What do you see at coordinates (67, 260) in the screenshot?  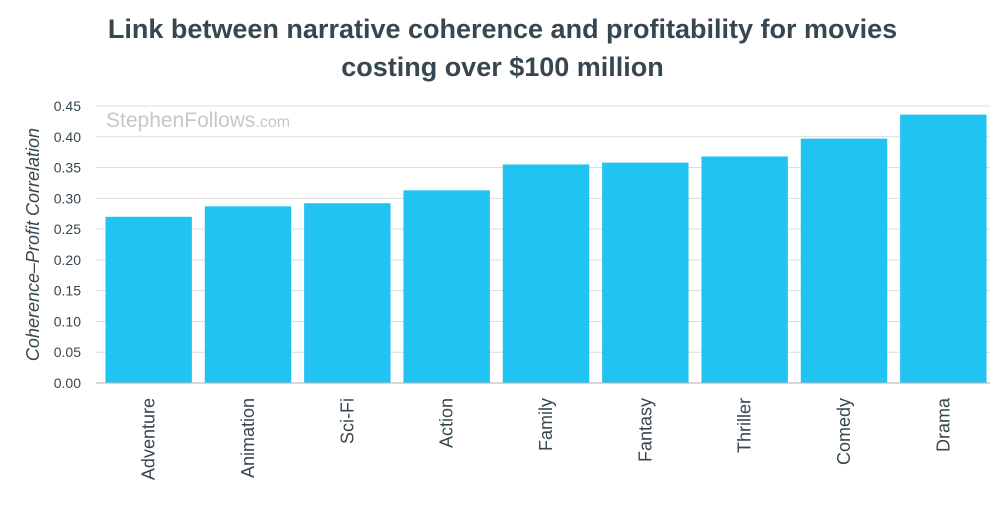 I see `y-tick-label: 0.20` at bounding box center [67, 260].